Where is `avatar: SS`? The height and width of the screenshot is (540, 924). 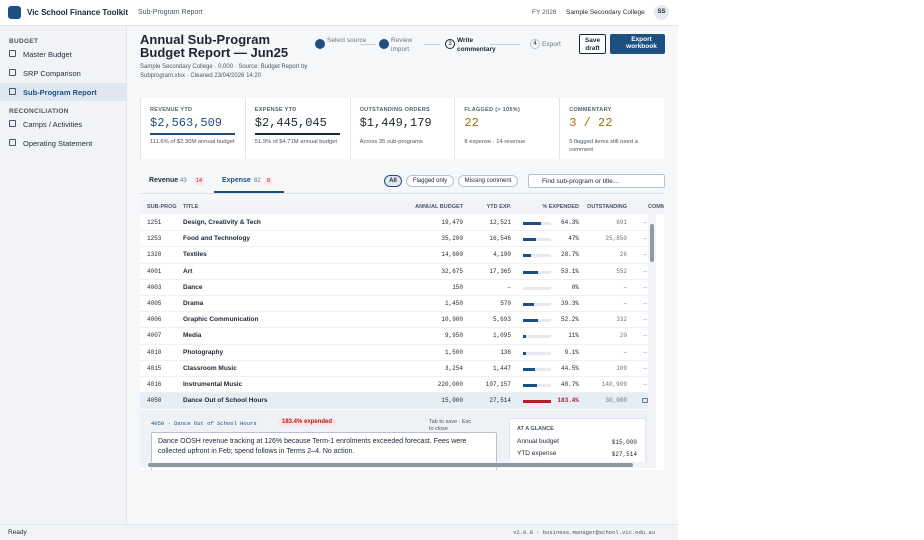 avatar: SS is located at coordinates (661, 12).